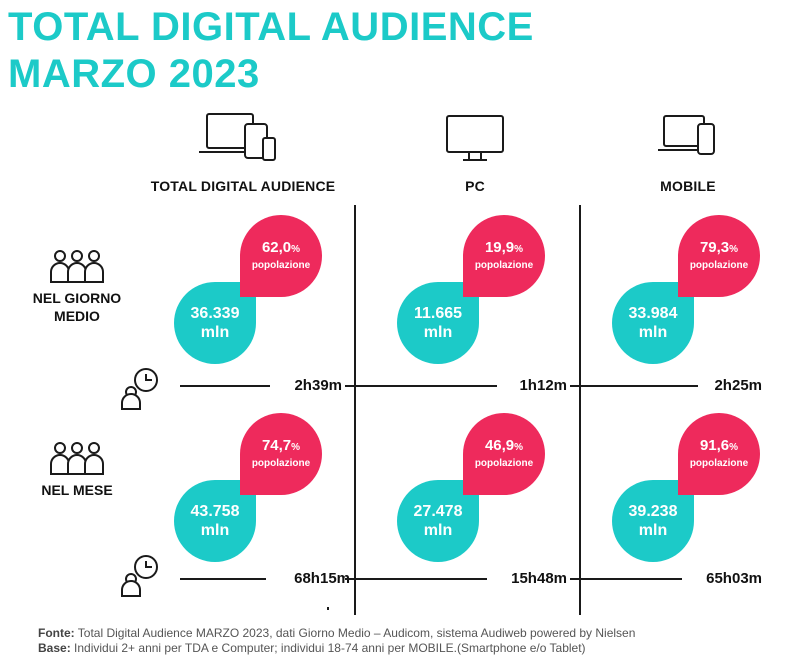 The width and height of the screenshot is (800, 659). What do you see at coordinates (653, 511) in the screenshot?
I see `users-value: 39.238` at bounding box center [653, 511].